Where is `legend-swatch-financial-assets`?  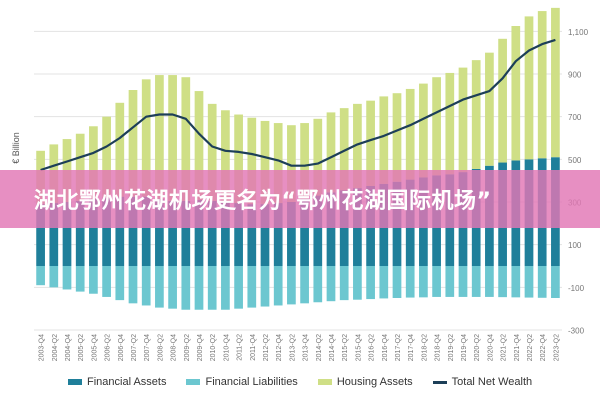
legend-swatch-financial-assets is located at coordinates (75, 382).